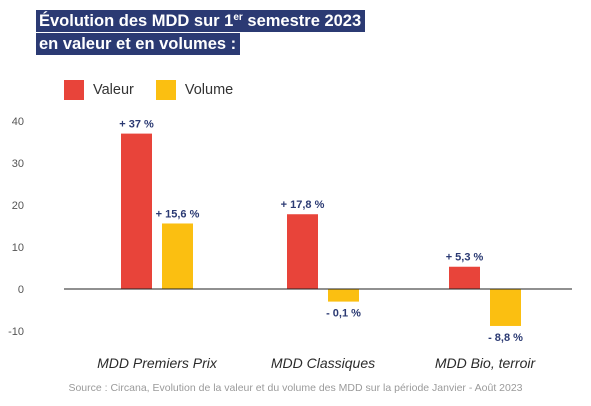 The width and height of the screenshot is (591, 406). What do you see at coordinates (209, 90) in the screenshot?
I see `legend-label-volume: Volume` at bounding box center [209, 90].